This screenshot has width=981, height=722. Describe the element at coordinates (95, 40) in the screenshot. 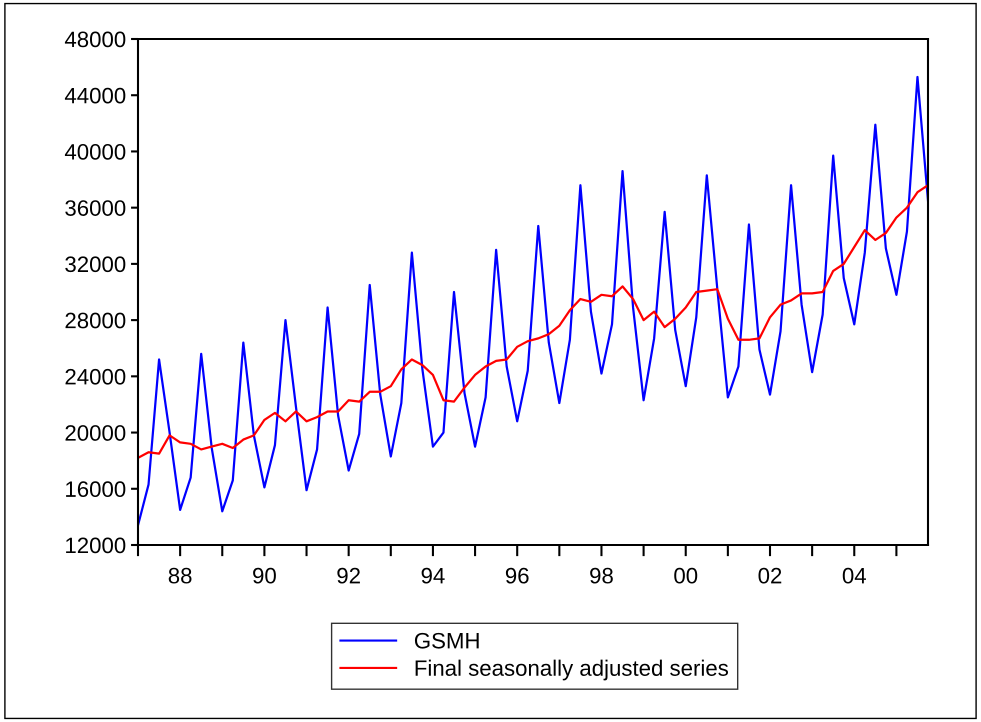

I see `y-tick-label: 48000` at that location.